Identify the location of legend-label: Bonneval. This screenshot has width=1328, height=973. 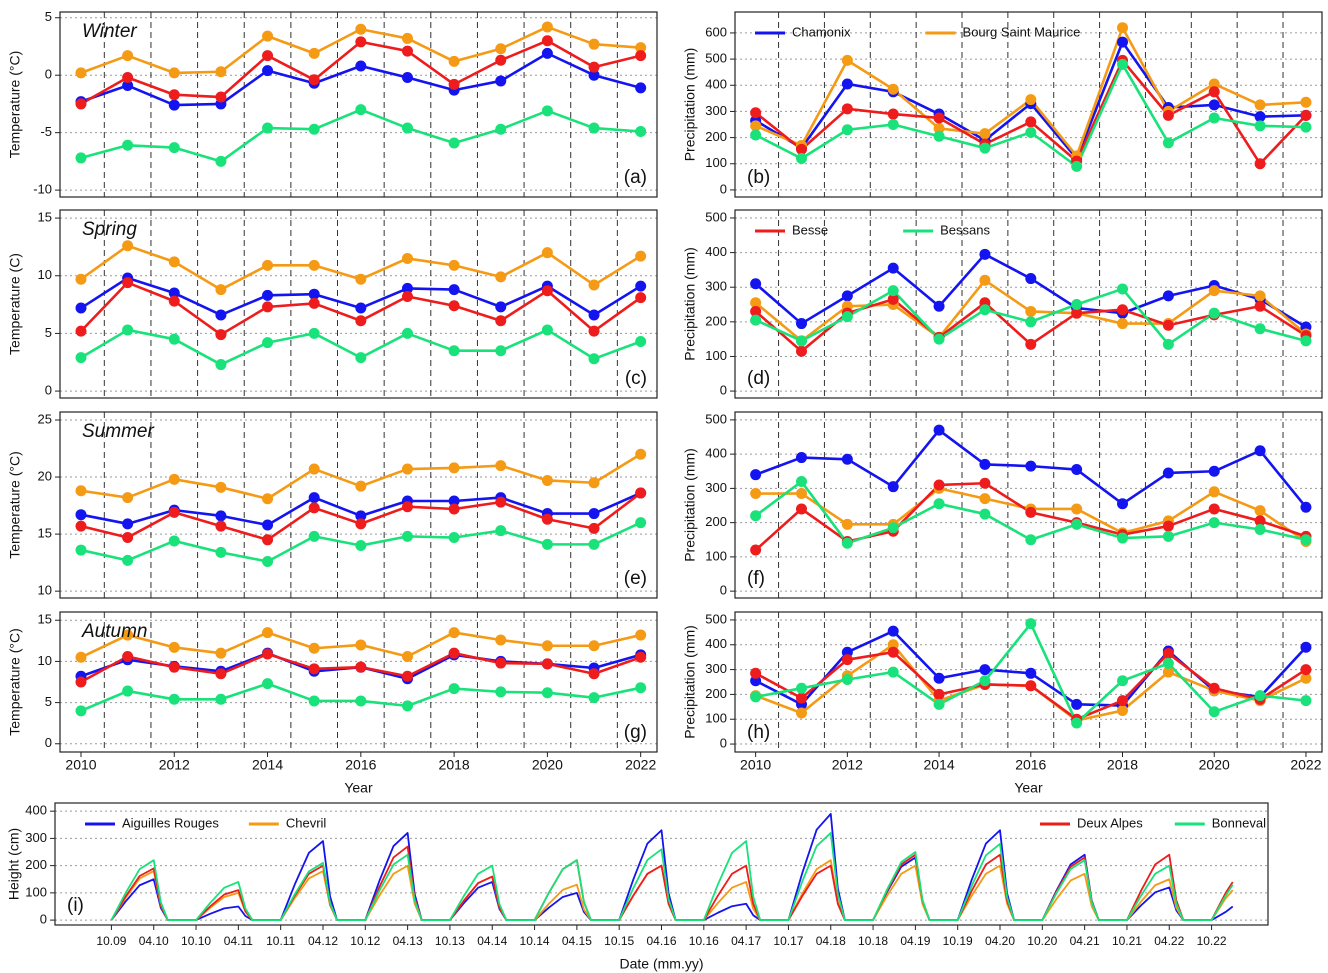
(1239, 822).